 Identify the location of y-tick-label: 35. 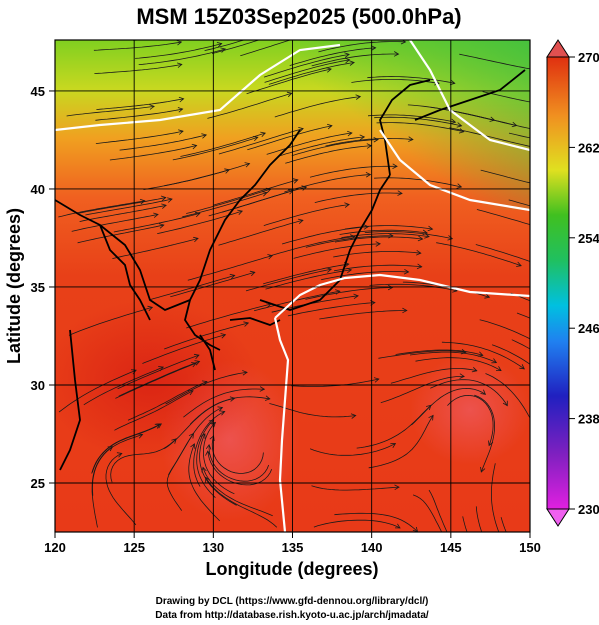
(38, 287).